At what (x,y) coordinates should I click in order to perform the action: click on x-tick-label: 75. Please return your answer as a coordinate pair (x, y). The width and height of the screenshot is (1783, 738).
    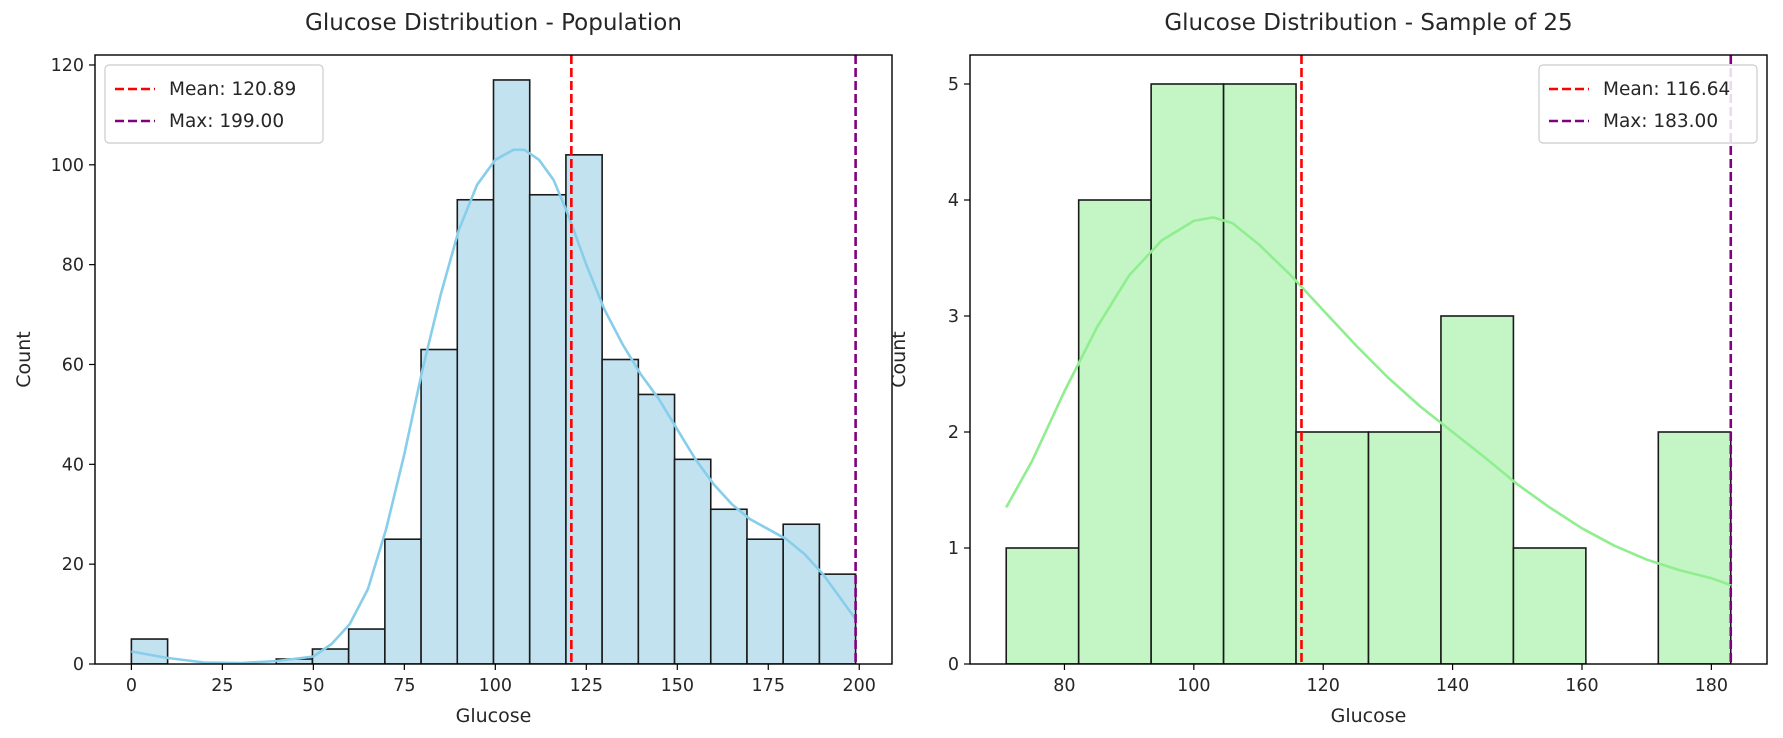
    Looking at the image, I should click on (404, 686).